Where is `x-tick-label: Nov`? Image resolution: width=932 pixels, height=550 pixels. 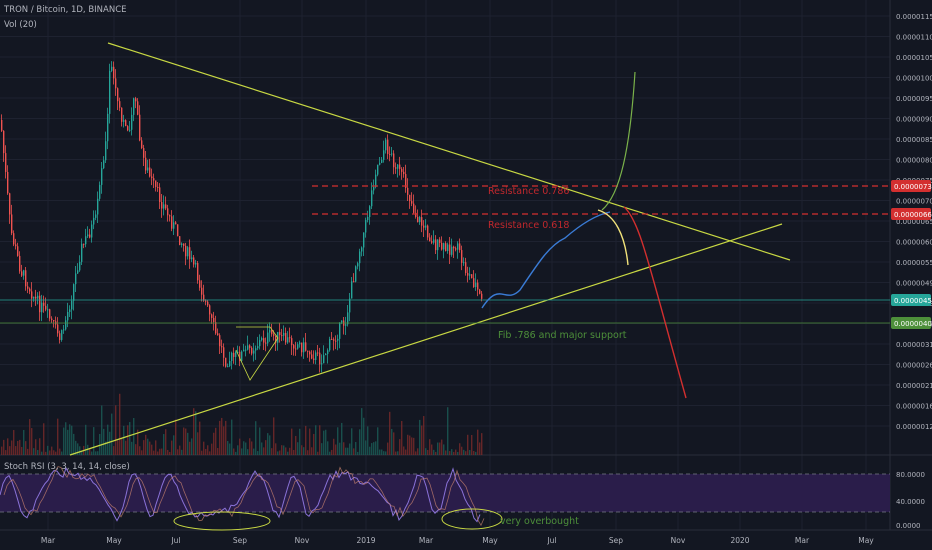
x-tick-label: Nov is located at coordinates (678, 540).